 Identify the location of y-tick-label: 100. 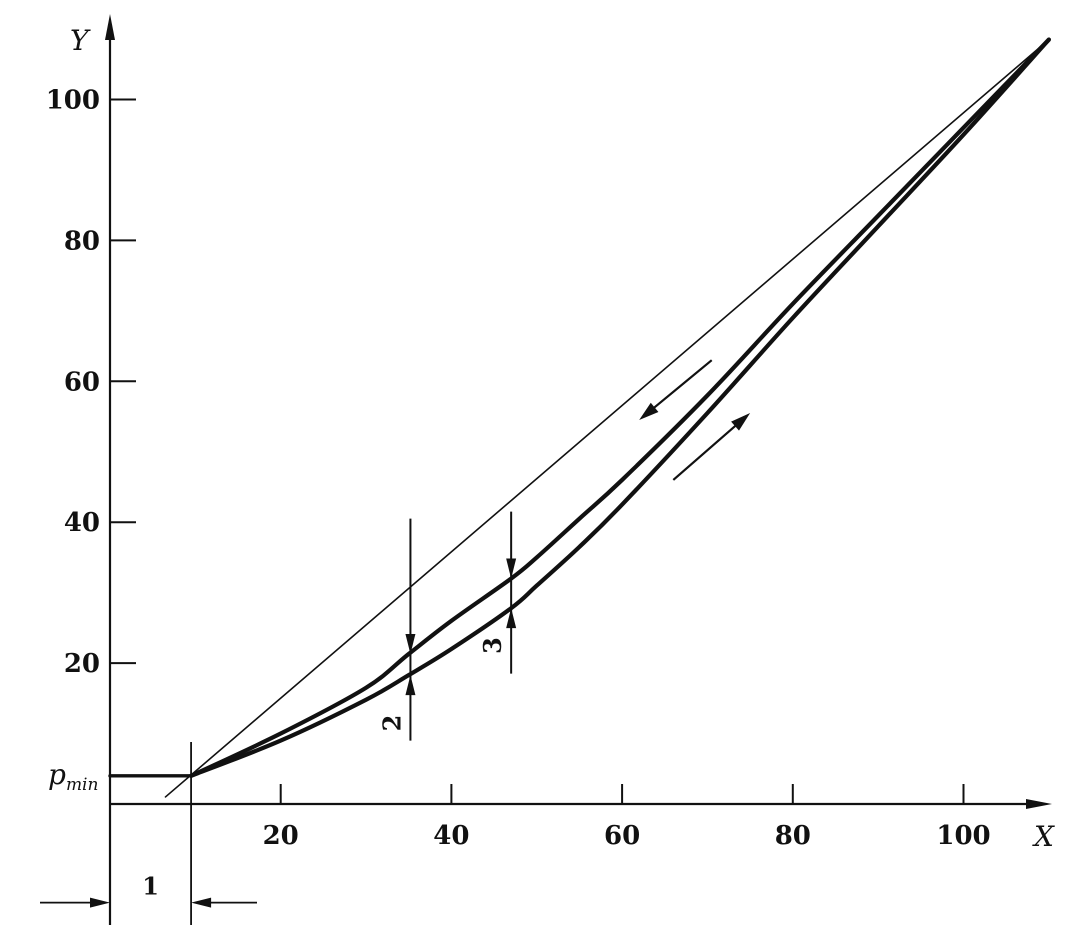
(73, 101).